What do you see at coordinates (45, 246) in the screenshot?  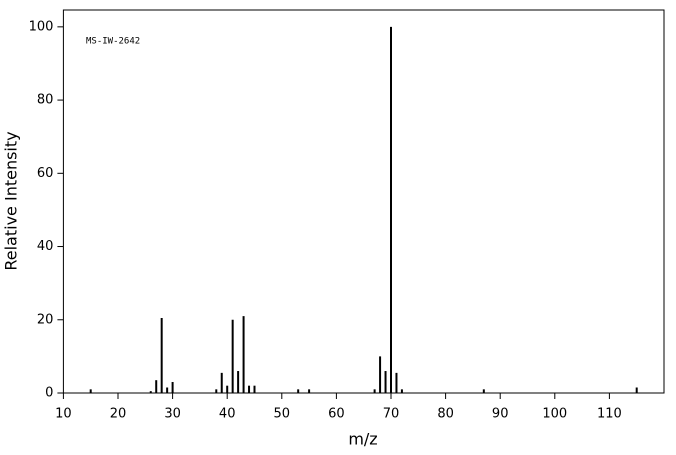 I see `y-tick-label: 40` at bounding box center [45, 246].